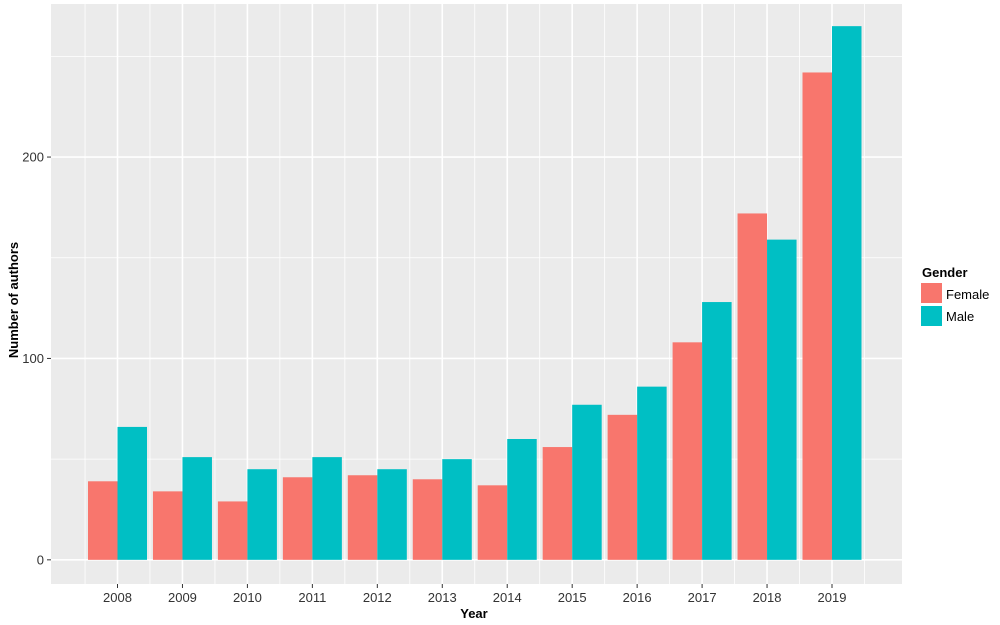 This screenshot has width=1000, height=625. What do you see at coordinates (182, 597) in the screenshot?
I see `x-tick-label: 2009` at bounding box center [182, 597].